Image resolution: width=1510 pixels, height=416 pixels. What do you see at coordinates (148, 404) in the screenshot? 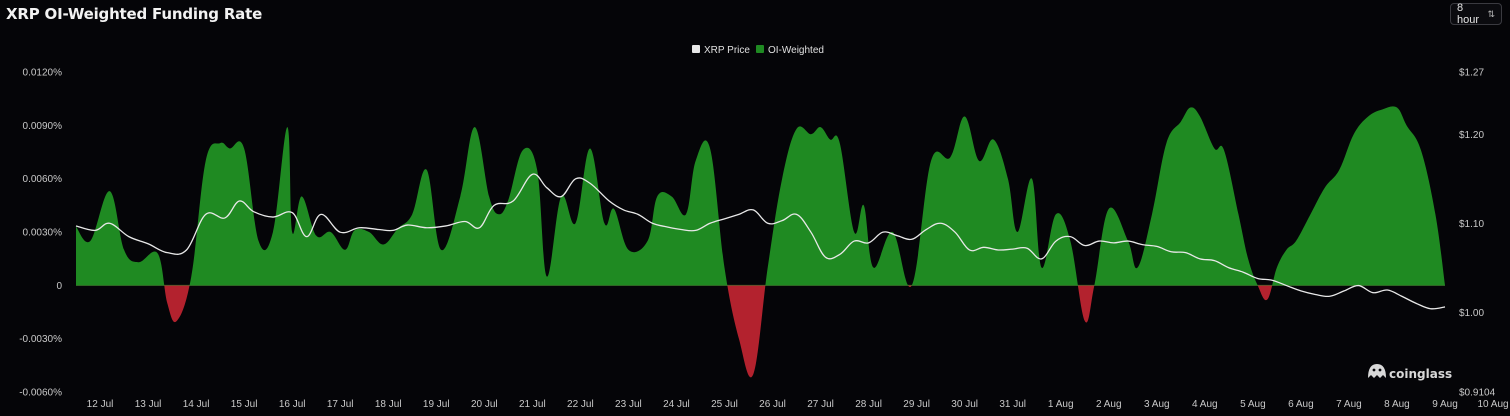
I see `x-axis-tick: 13 Jul` at bounding box center [148, 404].